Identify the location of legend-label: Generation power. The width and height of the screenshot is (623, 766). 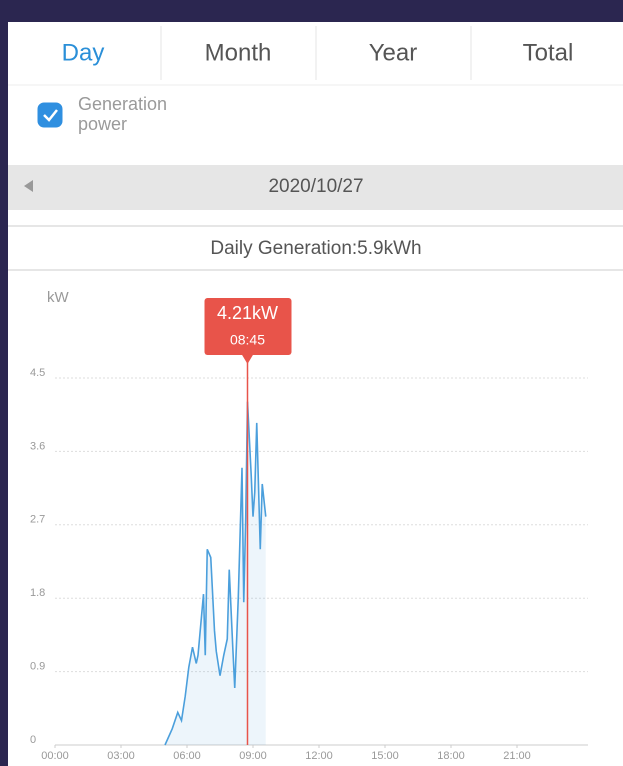
(123, 114).